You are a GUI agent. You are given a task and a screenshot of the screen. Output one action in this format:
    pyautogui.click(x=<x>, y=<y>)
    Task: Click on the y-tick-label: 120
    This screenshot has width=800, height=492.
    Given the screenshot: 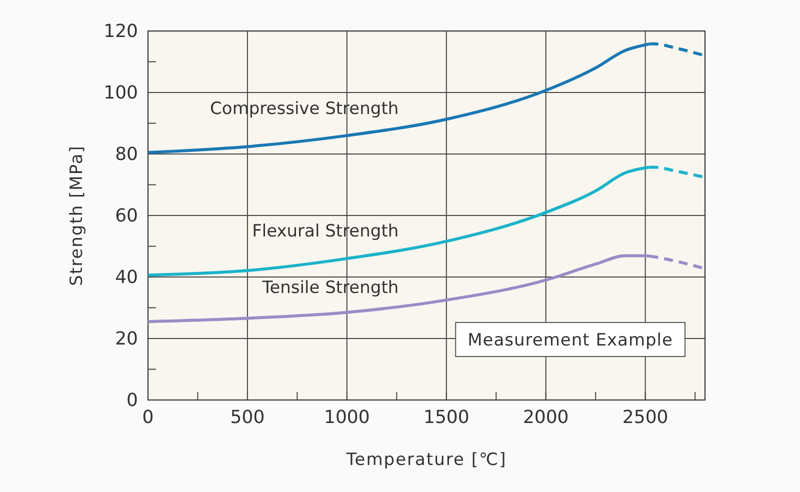 What is the action you would take?
    pyautogui.click(x=121, y=31)
    